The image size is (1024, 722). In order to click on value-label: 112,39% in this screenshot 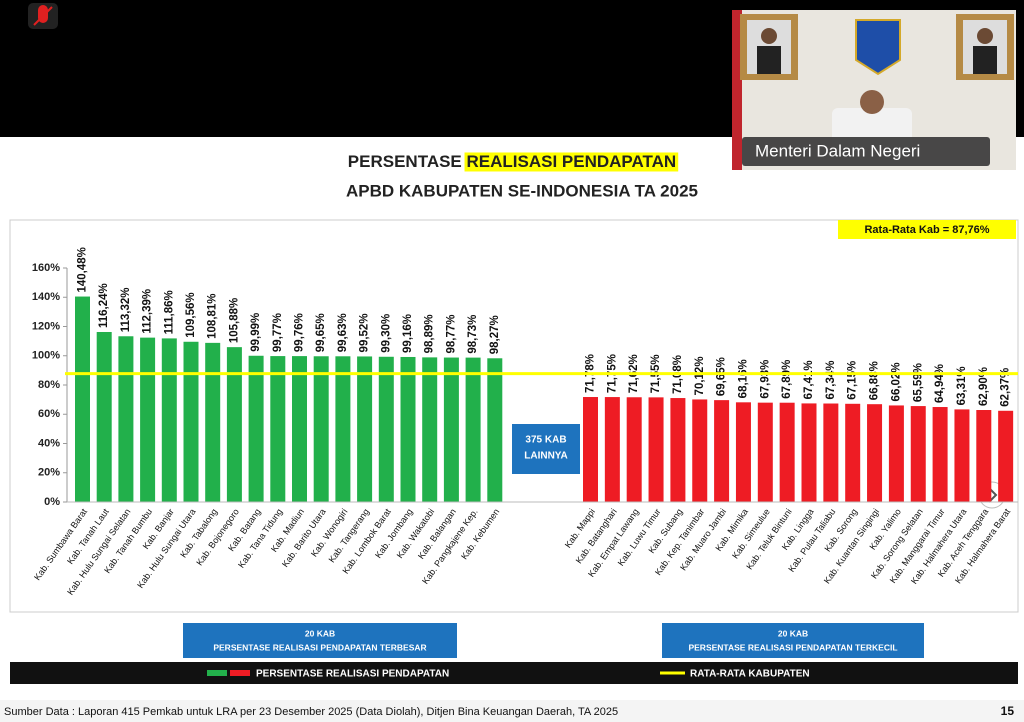, I will do `click(148, 311)`.